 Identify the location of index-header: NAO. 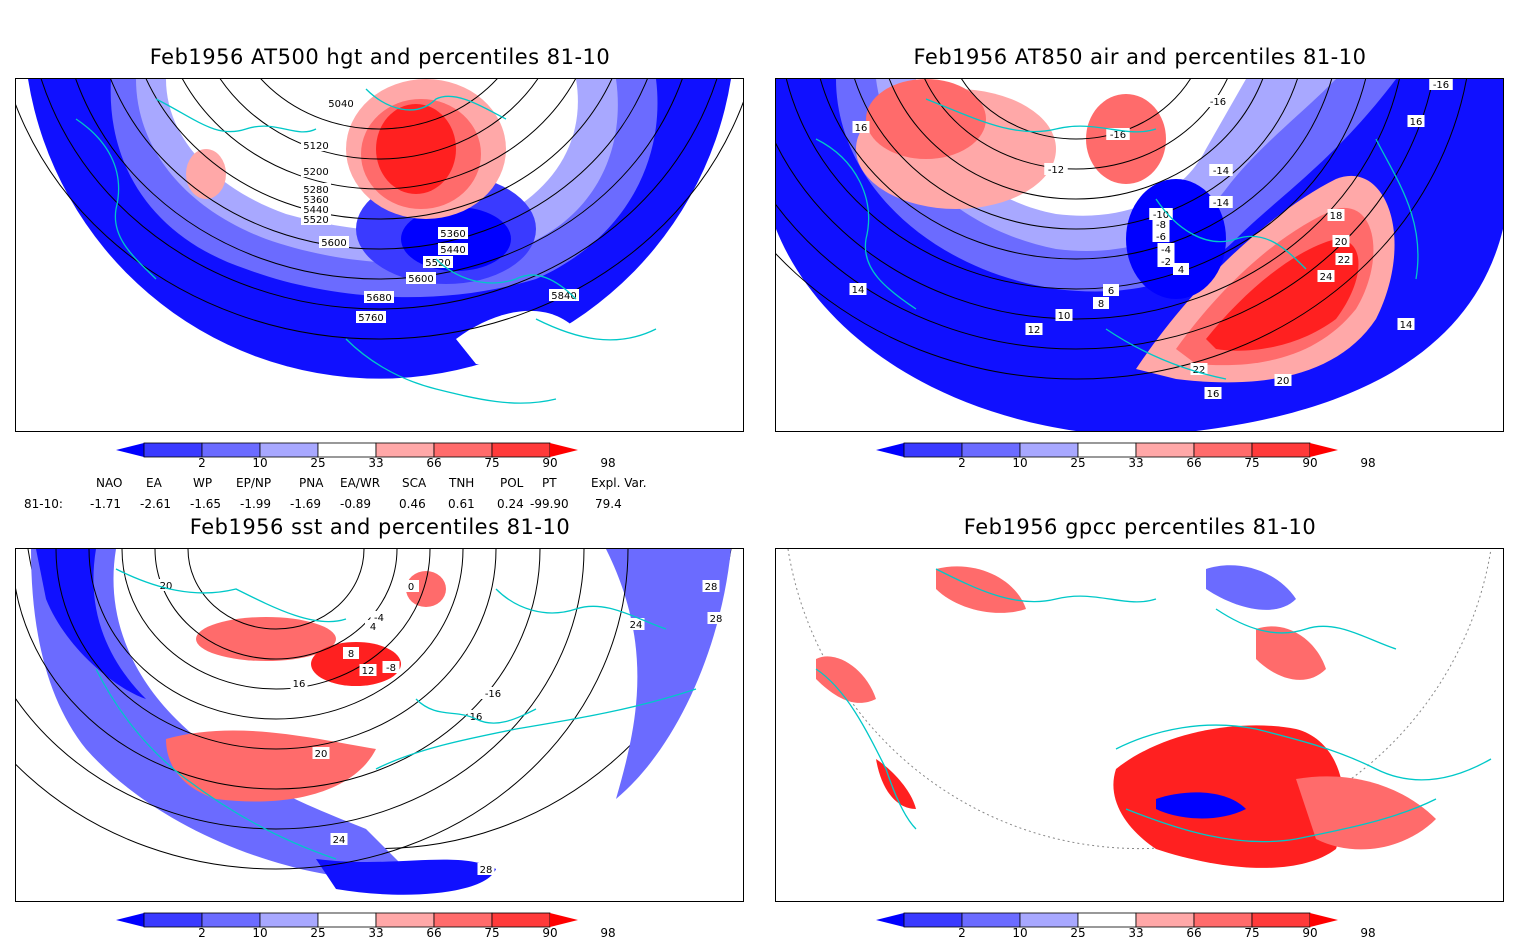
(109, 483).